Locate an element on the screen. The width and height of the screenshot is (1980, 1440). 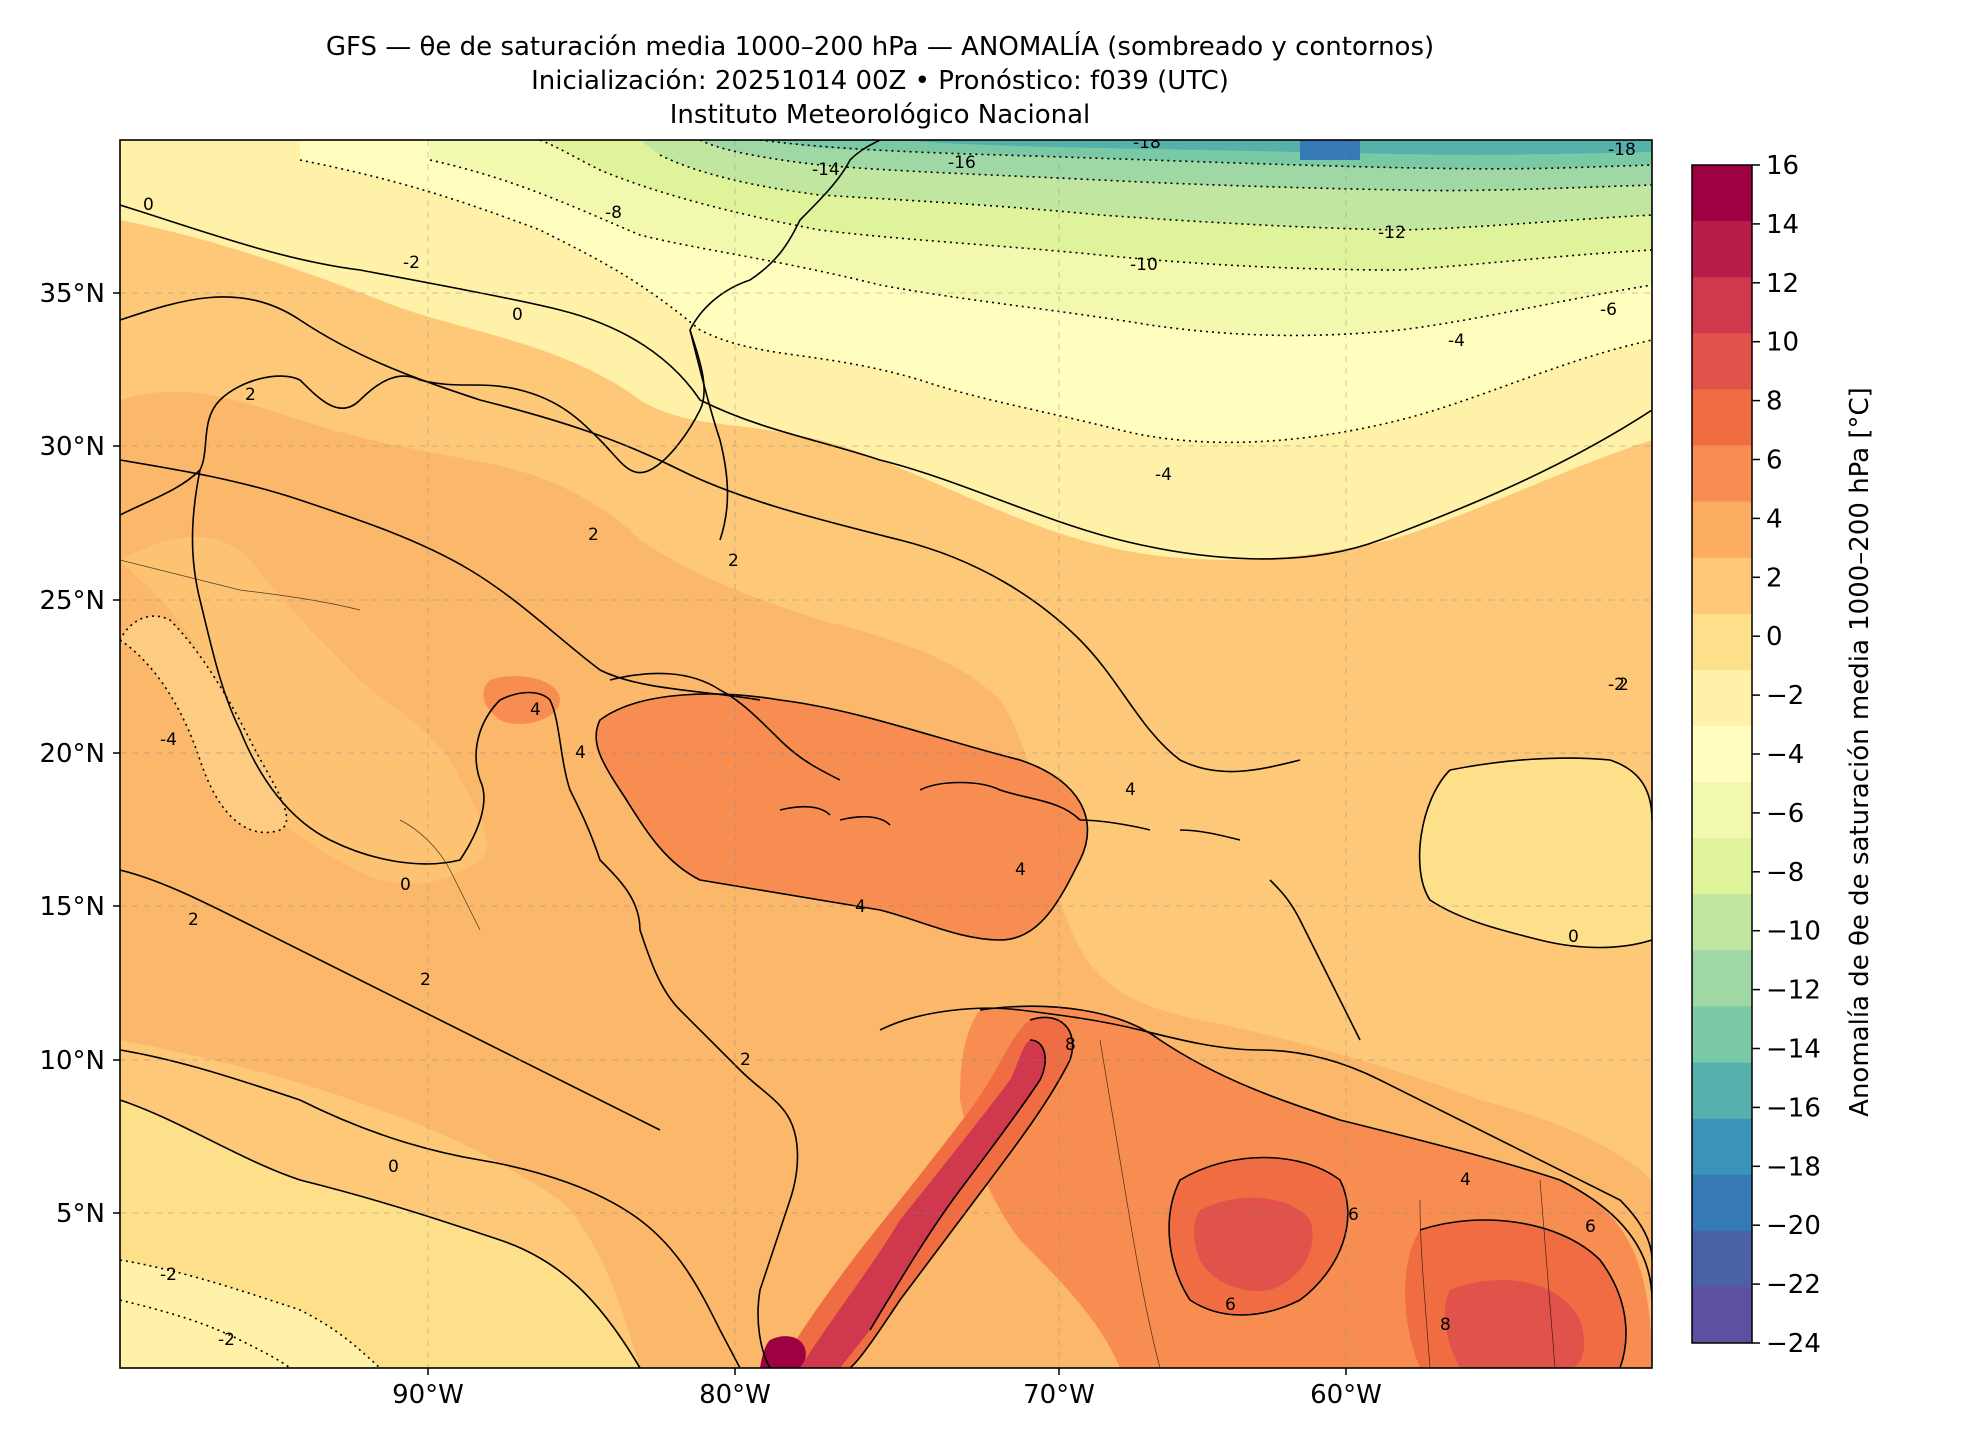
colorbar-tick-label: 14 is located at coordinates (1782, 225).